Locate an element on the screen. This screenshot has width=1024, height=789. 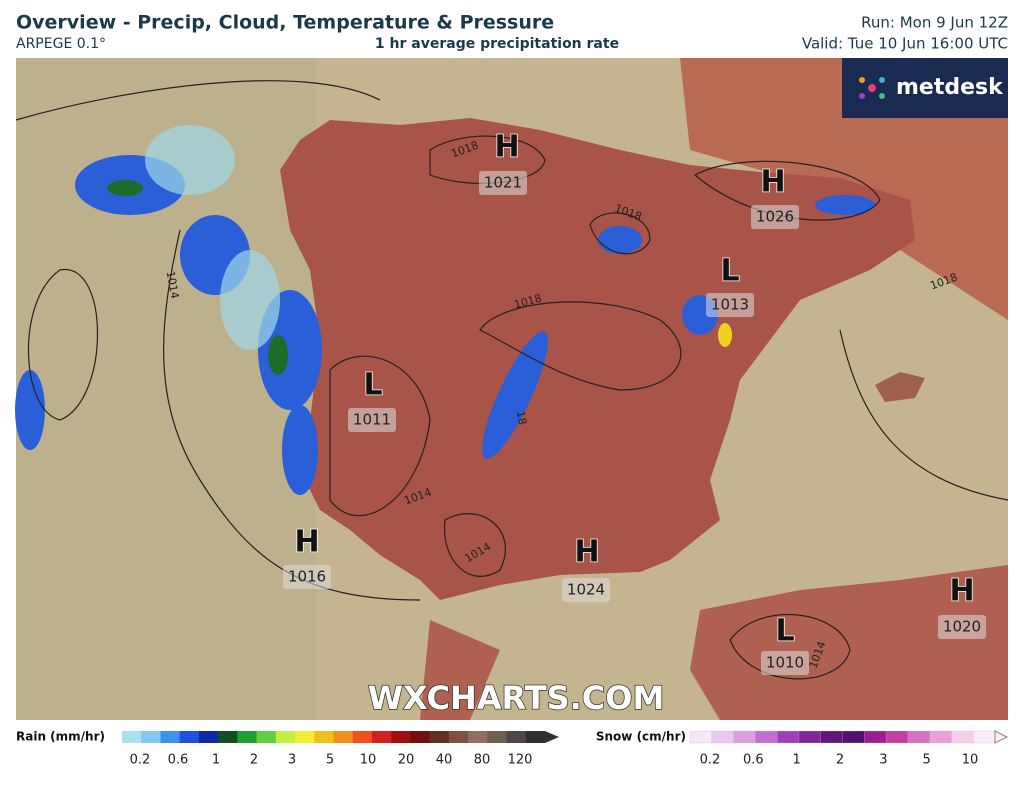
rain-tick-label: 80 is located at coordinates (482, 760).